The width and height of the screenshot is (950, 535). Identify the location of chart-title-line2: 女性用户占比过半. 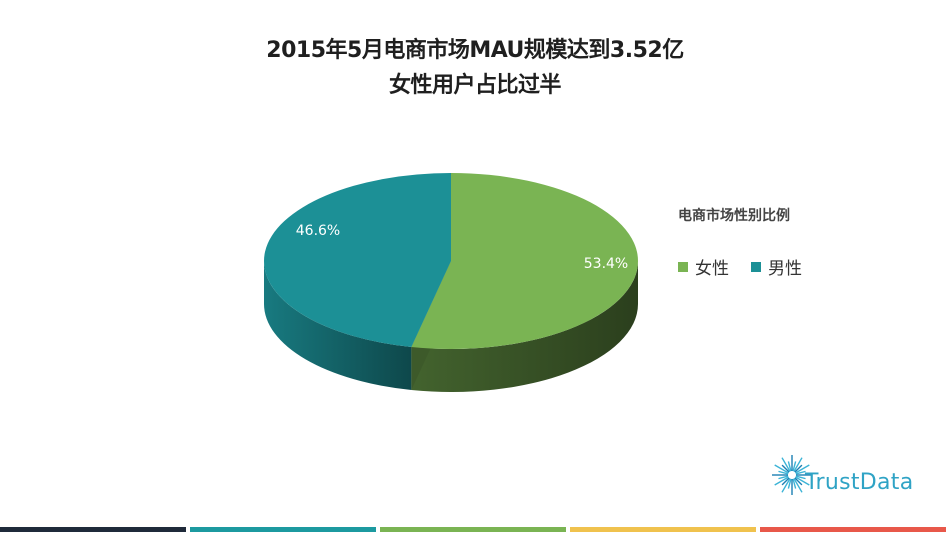
(475, 85).